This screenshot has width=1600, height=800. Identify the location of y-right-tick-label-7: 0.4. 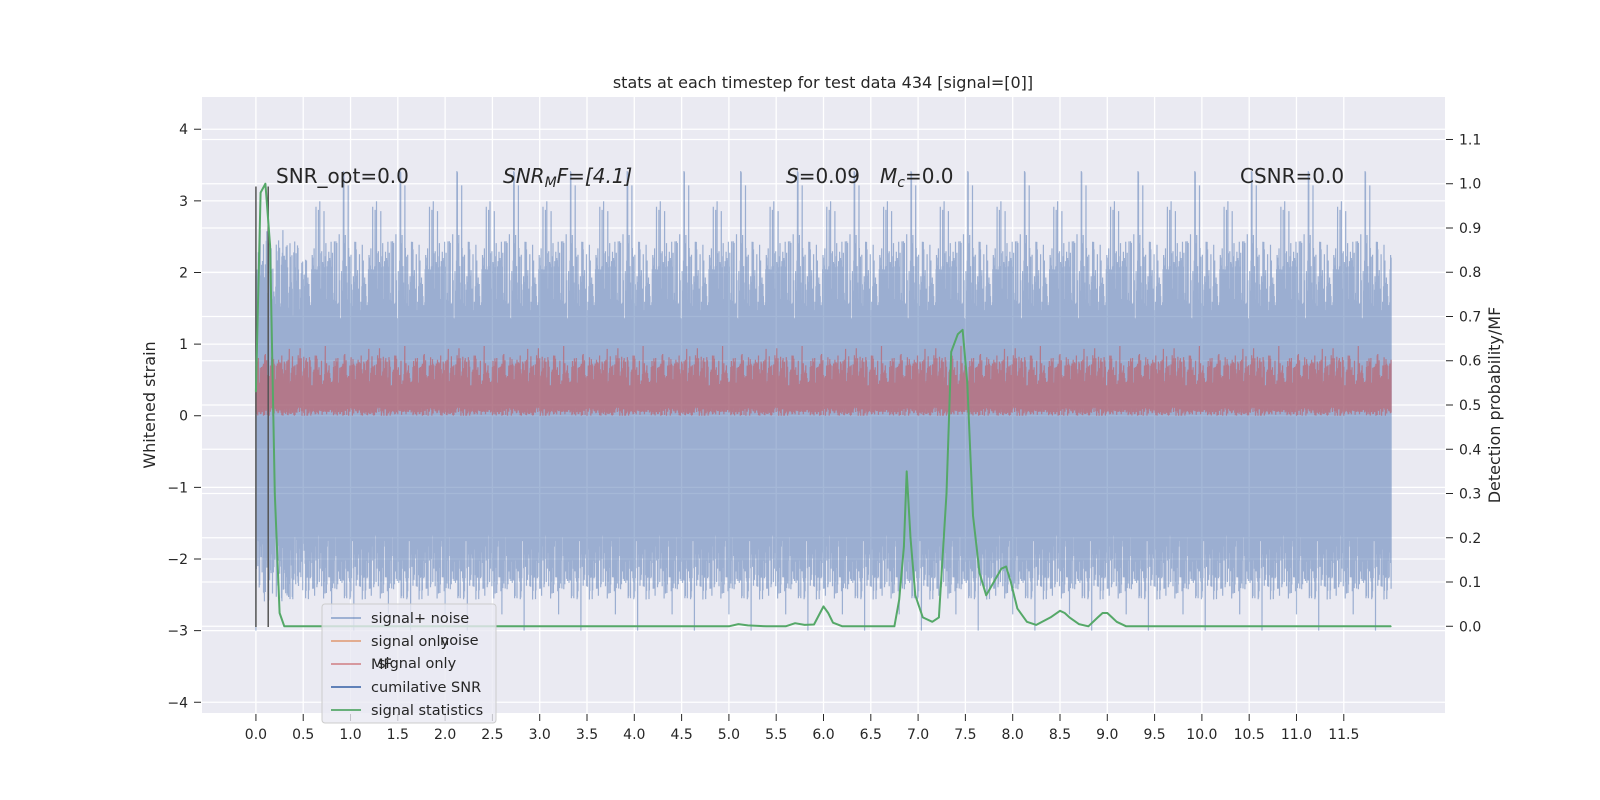
(1470, 450).